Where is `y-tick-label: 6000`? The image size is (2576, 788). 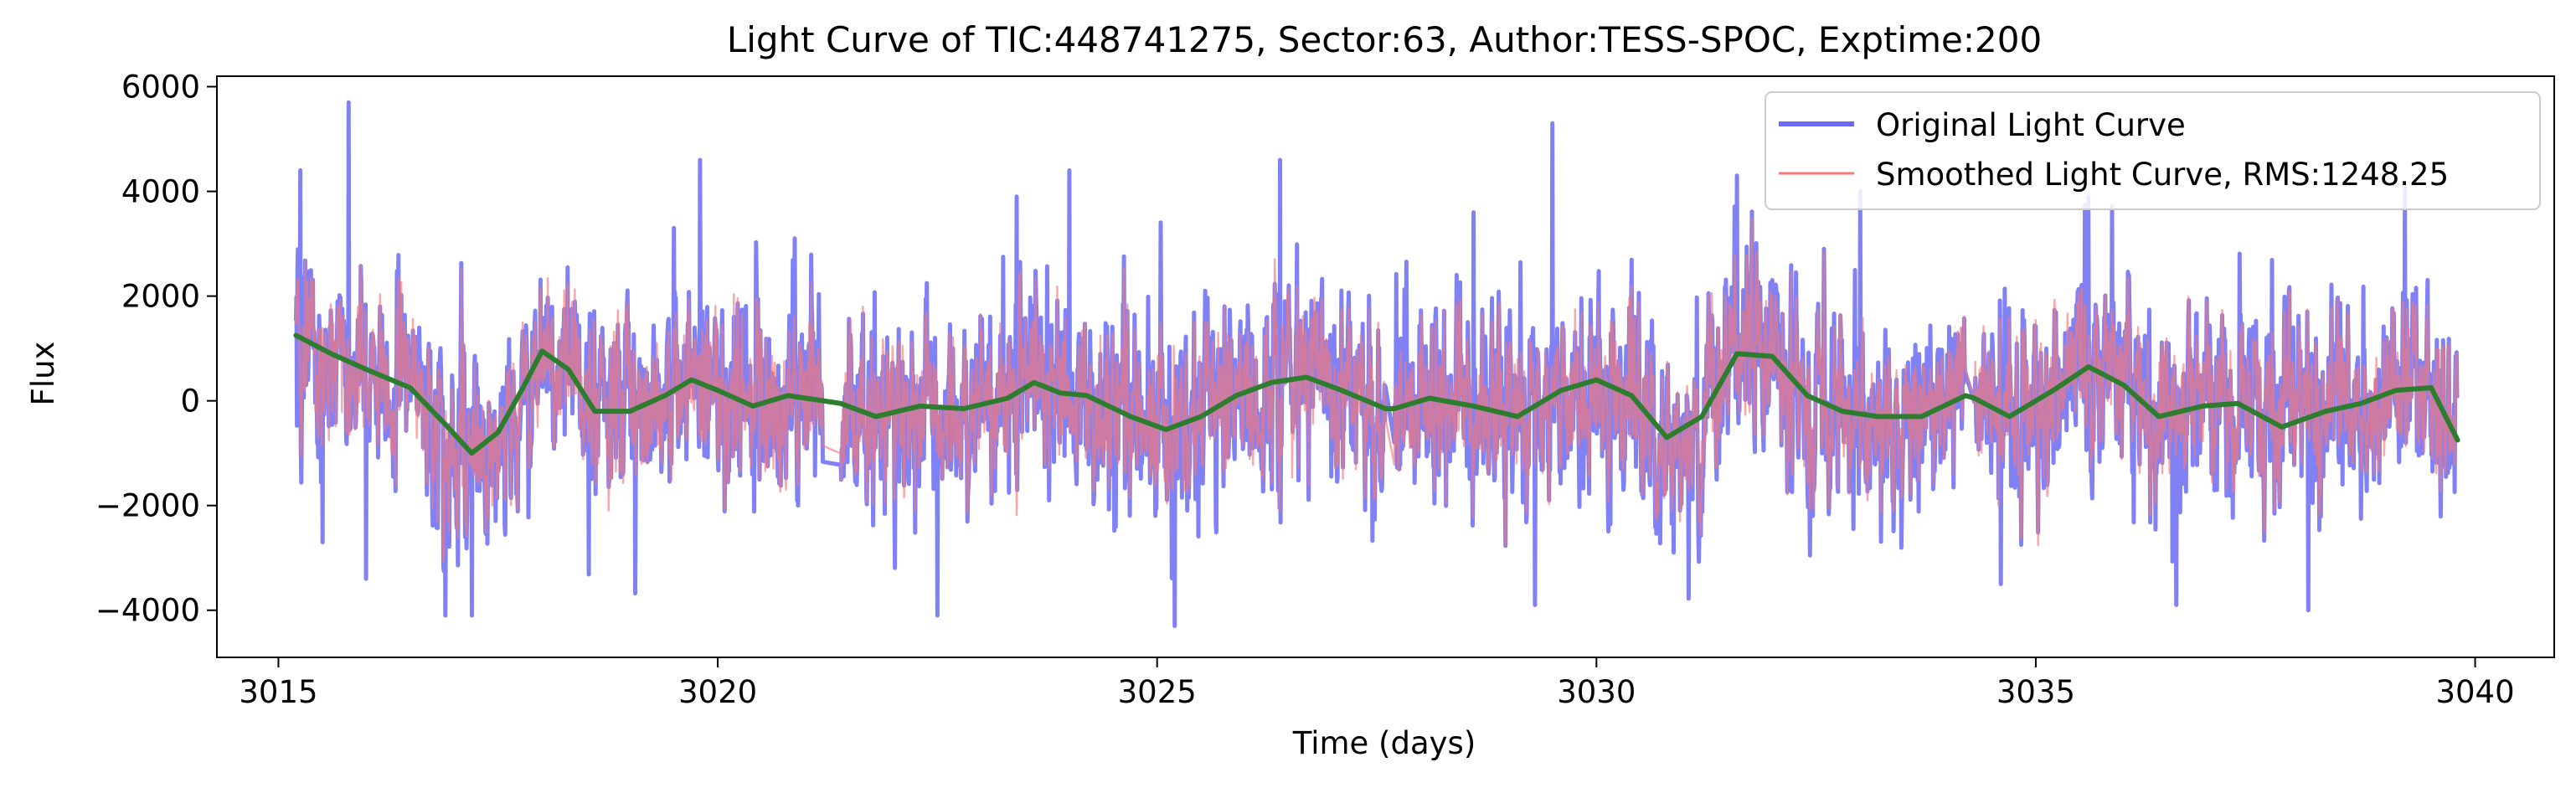
y-tick-label: 6000 is located at coordinates (160, 88).